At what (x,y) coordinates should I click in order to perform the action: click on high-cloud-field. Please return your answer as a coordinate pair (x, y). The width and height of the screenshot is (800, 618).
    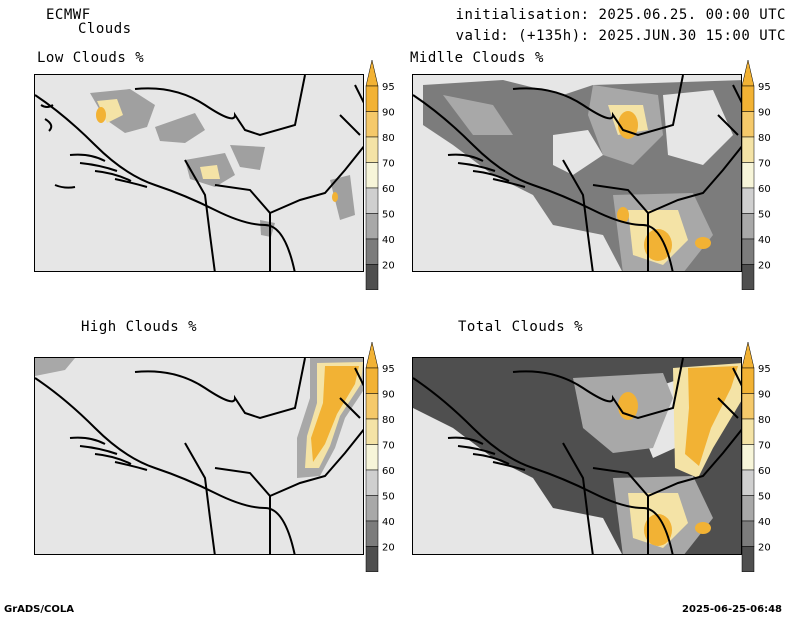
    Looking at the image, I should click on (199, 418).